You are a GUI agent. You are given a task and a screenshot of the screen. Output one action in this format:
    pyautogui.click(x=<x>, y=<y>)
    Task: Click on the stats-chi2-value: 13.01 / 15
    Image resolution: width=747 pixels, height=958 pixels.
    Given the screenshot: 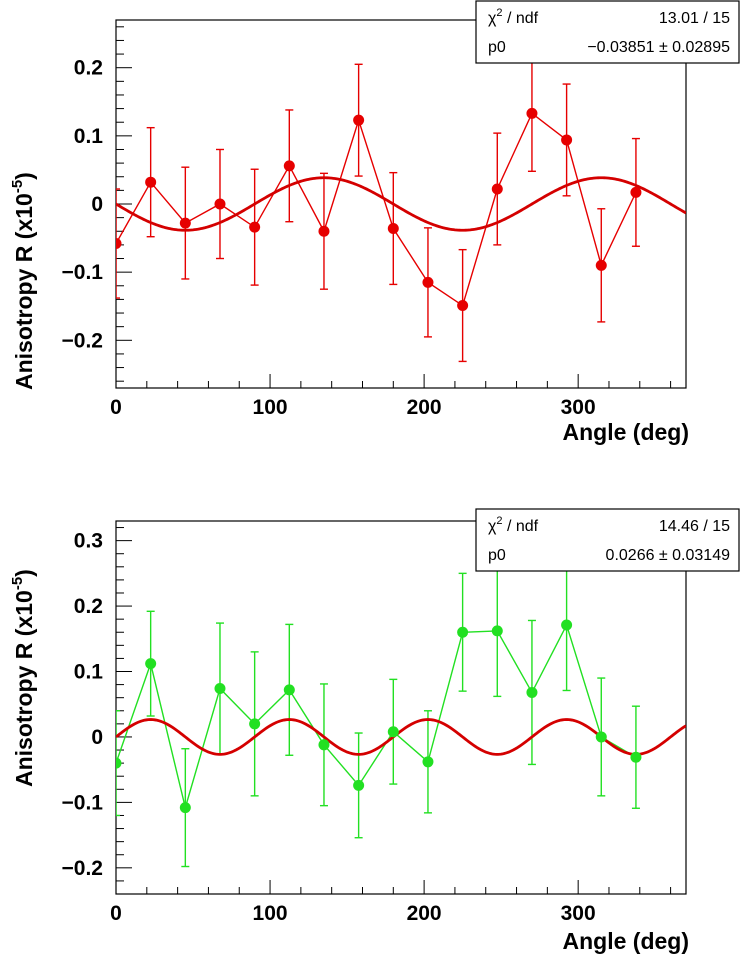 What is the action you would take?
    pyautogui.click(x=694, y=18)
    